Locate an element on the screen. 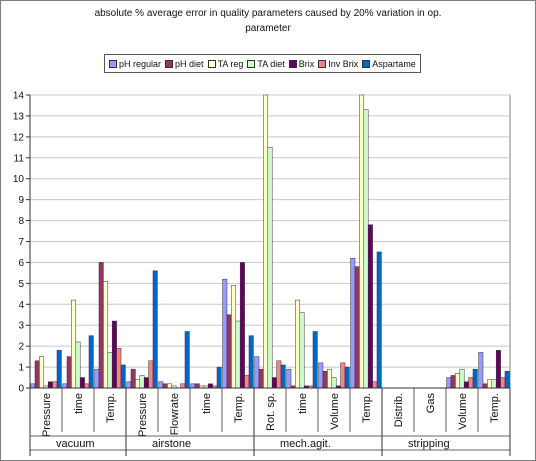  y-tick-label: 5 is located at coordinates (21, 284).